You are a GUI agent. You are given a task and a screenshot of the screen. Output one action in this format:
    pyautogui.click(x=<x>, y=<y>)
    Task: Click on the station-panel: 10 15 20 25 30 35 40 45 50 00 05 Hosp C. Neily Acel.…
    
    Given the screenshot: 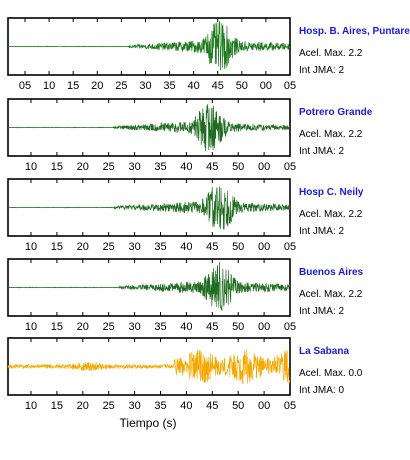 What is the action you would take?
    pyautogui.click(x=185, y=215)
    